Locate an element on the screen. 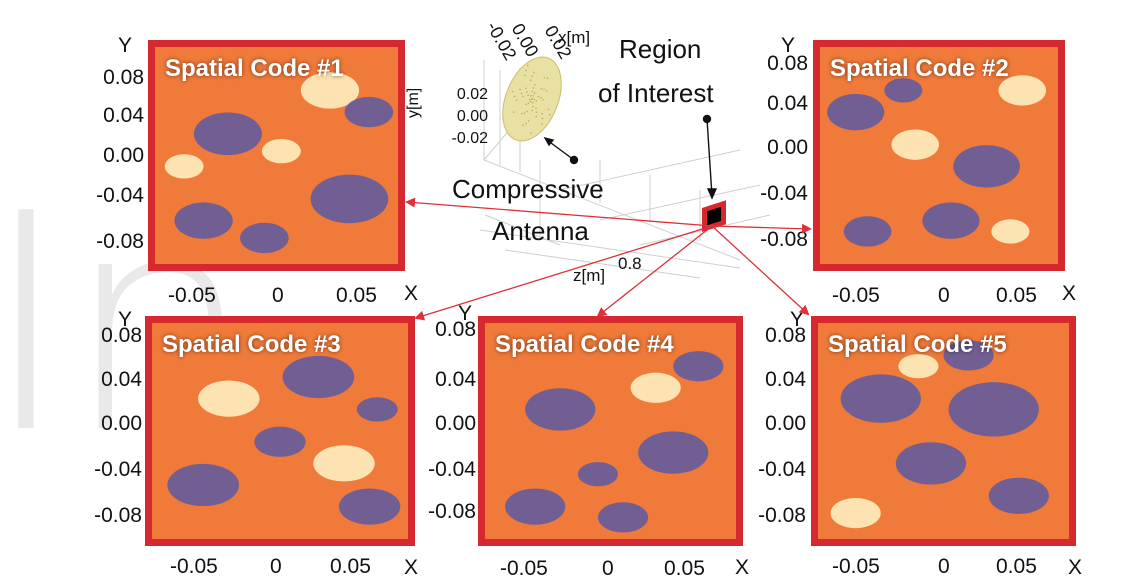 Image resolution: width=1143 pixels, height=582 pixels. panel-4-x-tick: 0.05 is located at coordinates (684, 568).